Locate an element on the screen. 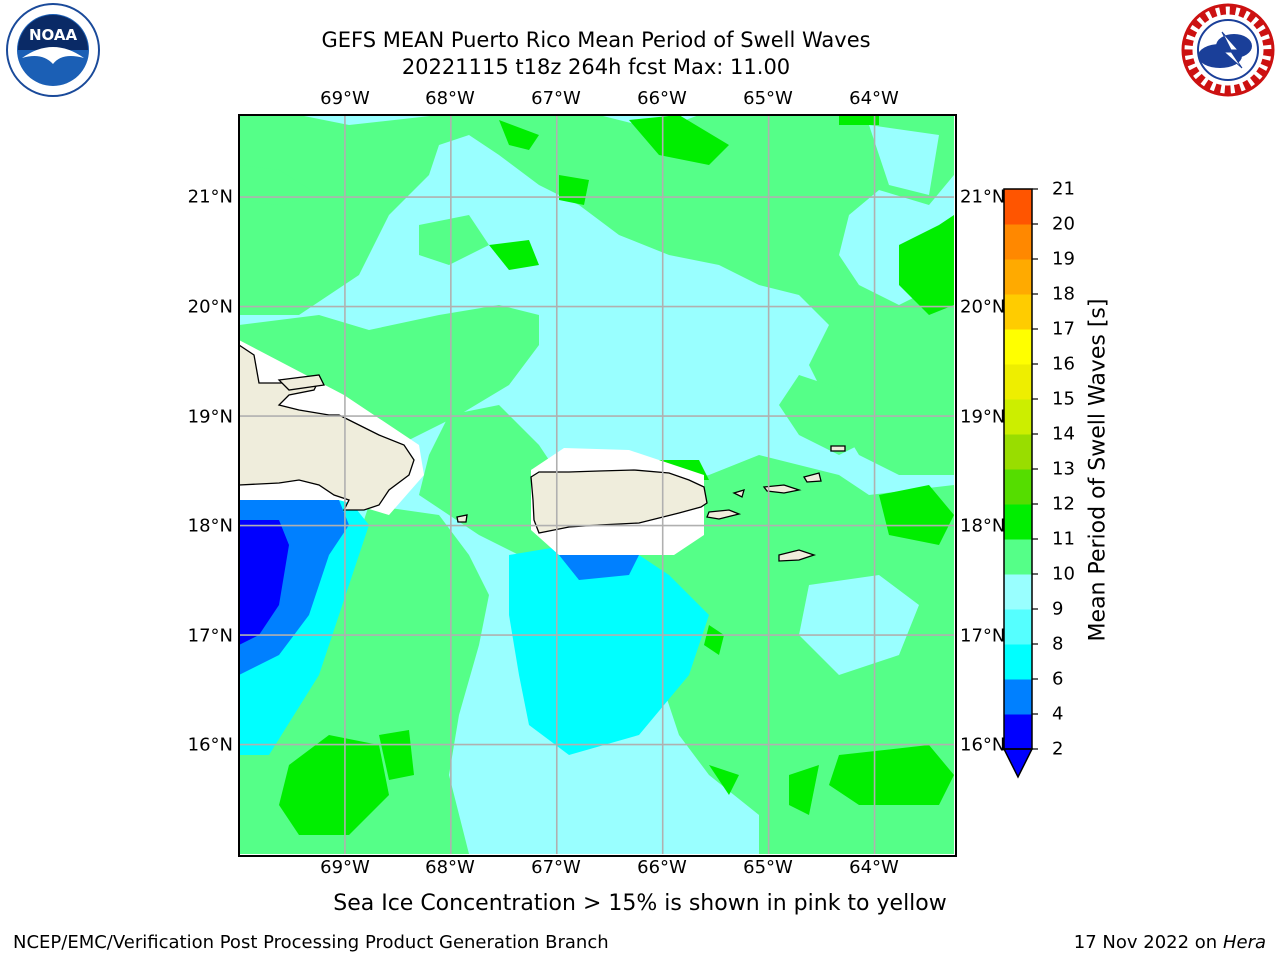  colorbar-tick-label: 4 is located at coordinates (1058, 714).